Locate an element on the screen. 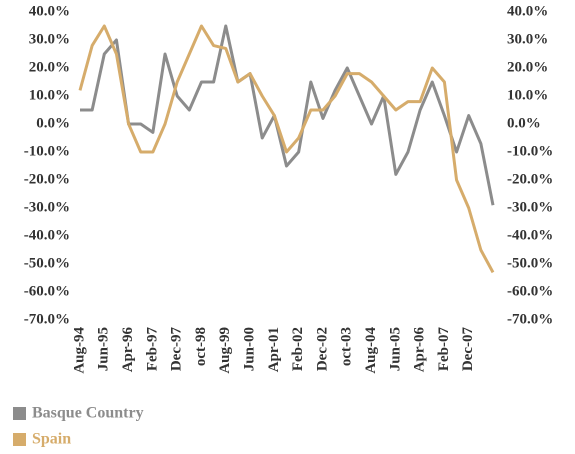 This screenshot has width=575, height=454. y2-tick-label: 0.0% is located at coordinates (524, 123).